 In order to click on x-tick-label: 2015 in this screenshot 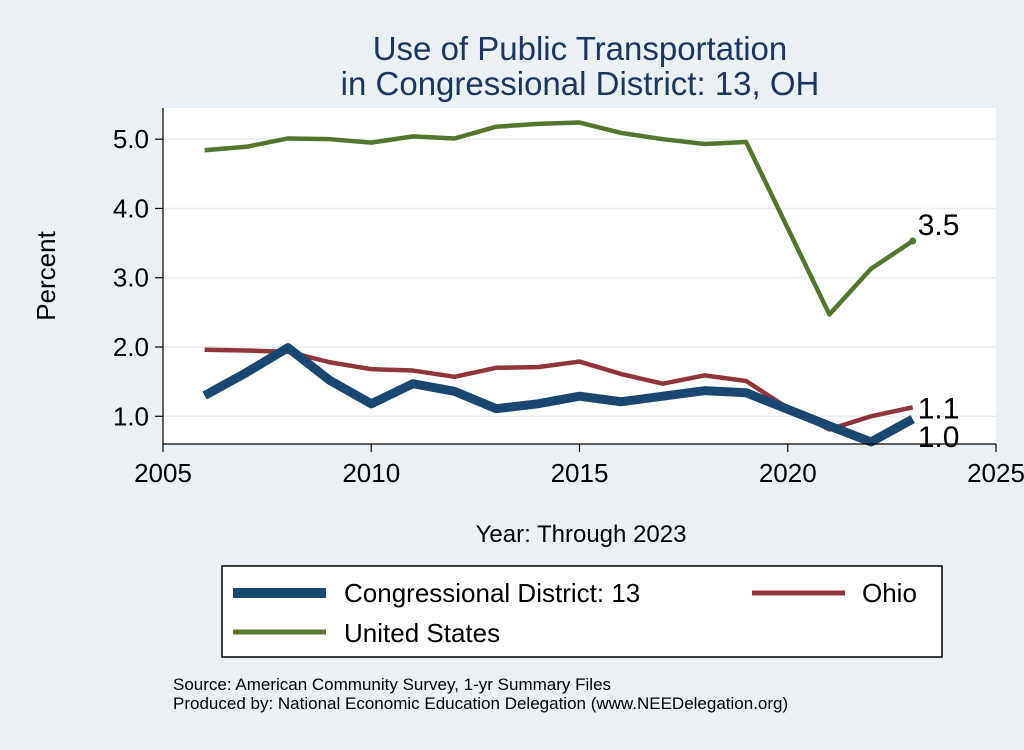, I will do `click(580, 473)`.